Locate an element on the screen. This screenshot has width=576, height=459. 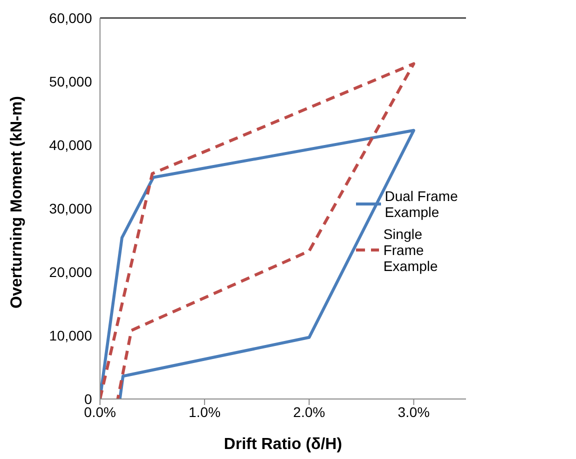
y-tick-label: 50,000 is located at coordinates (70, 81).